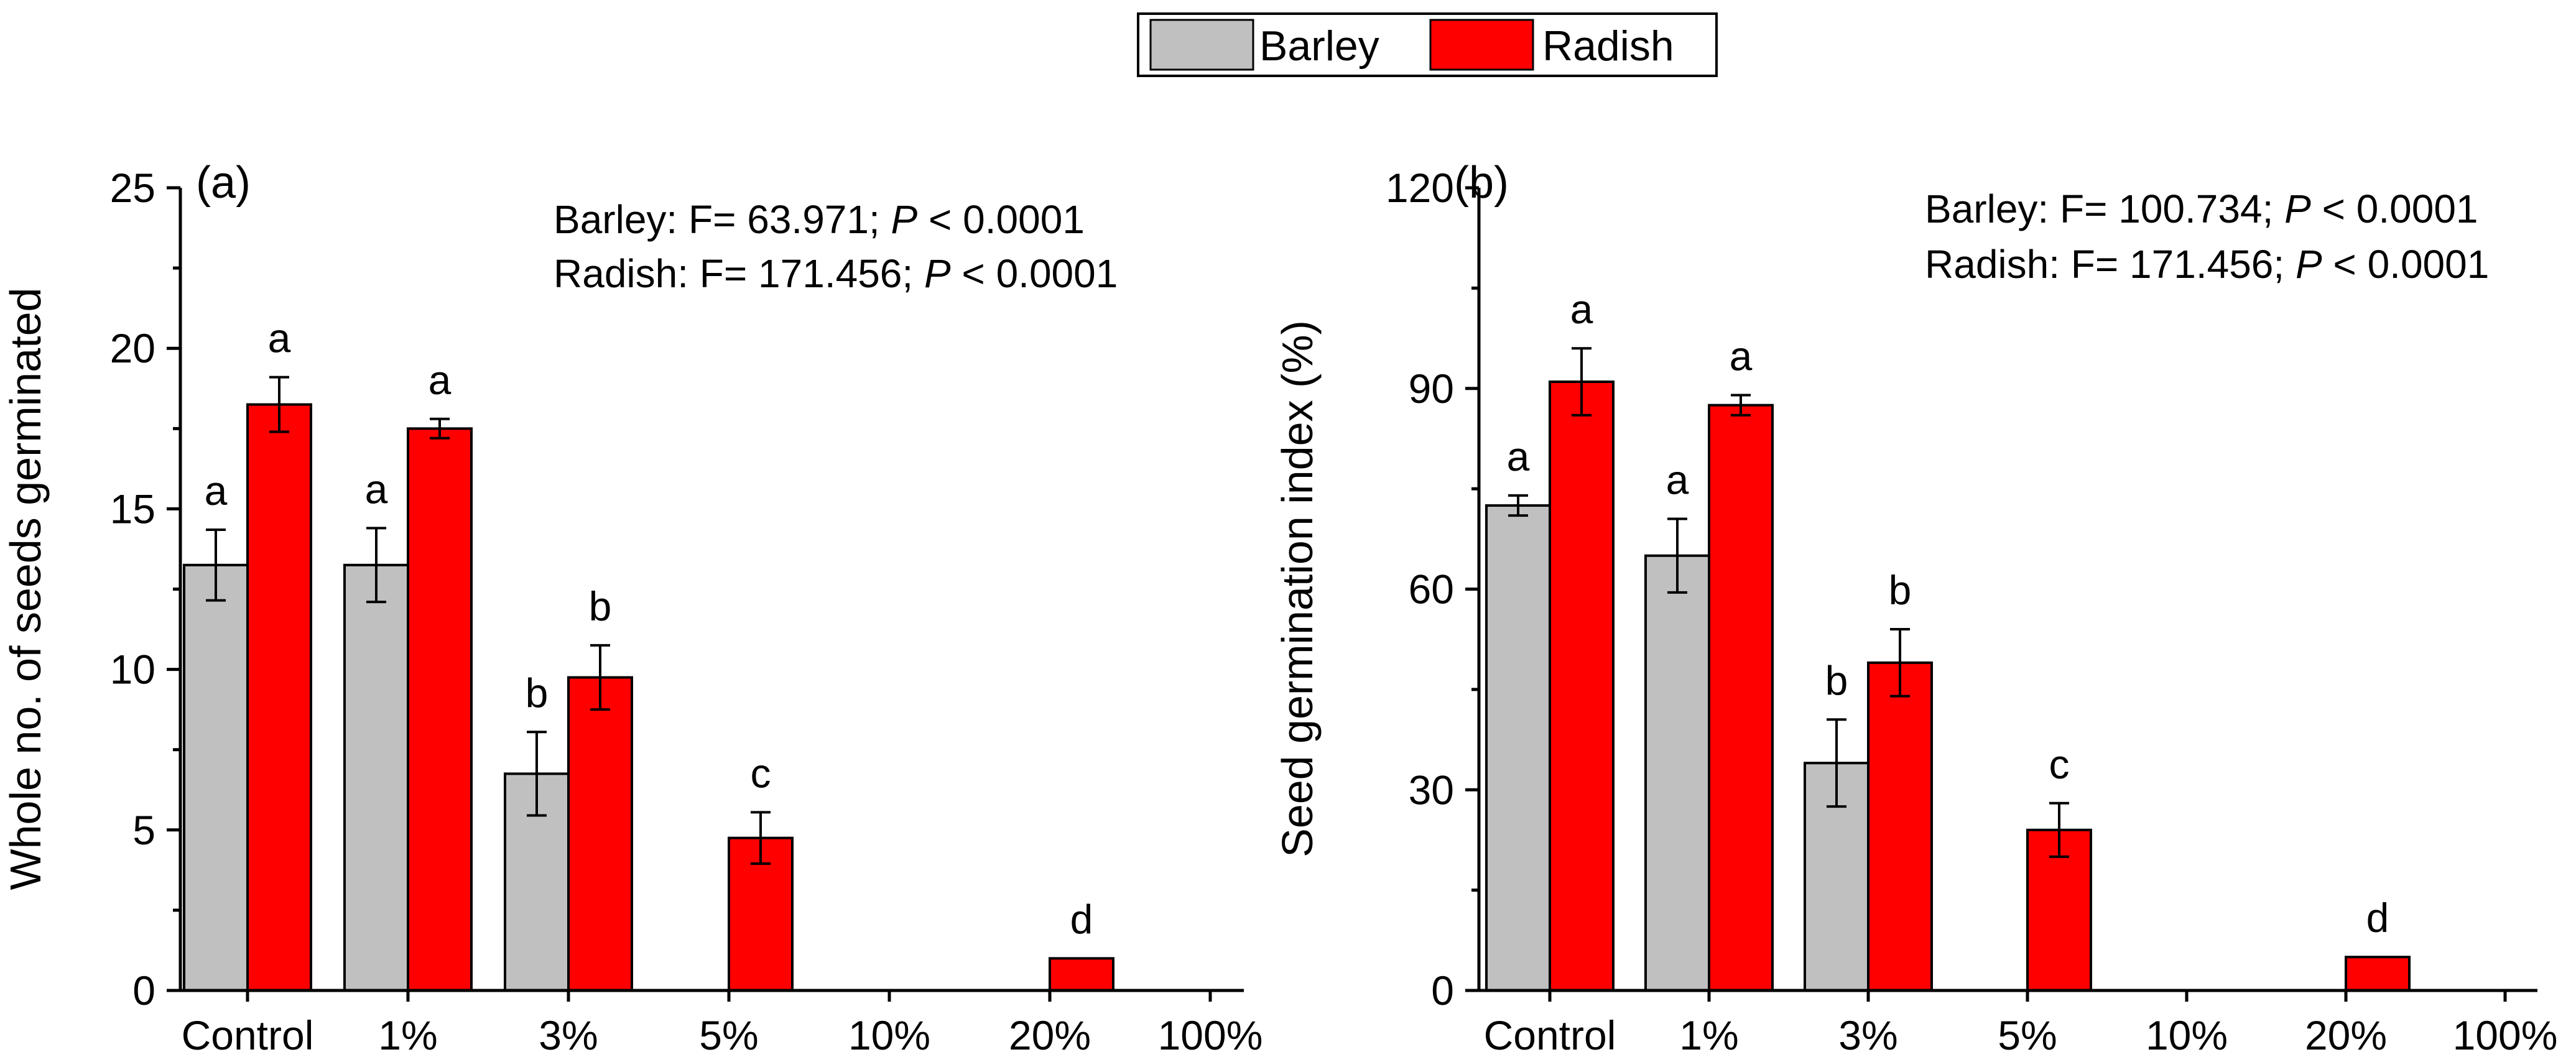 Image resolution: width=2576 pixels, height=1057 pixels. I want to click on legend-swatch-radish, so click(1482, 45).